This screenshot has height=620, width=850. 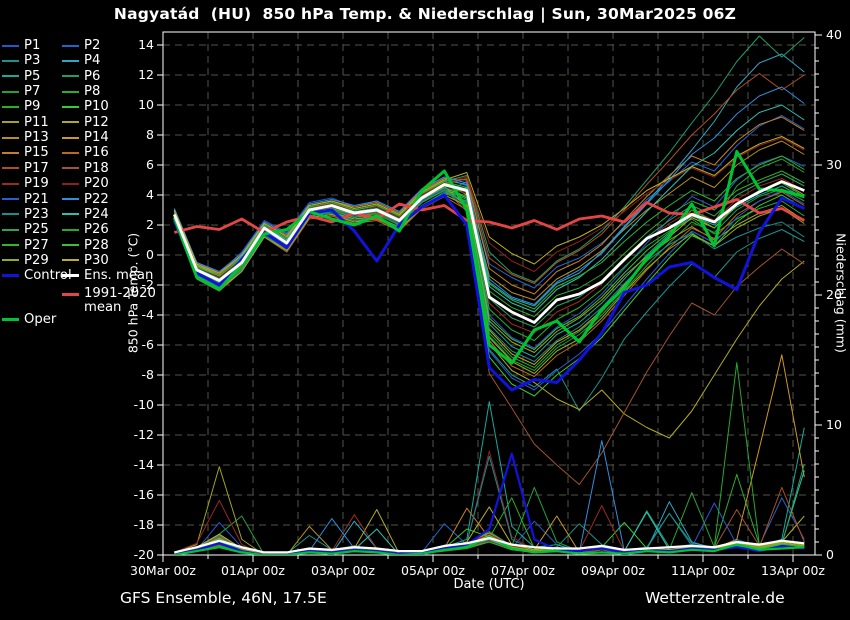 What do you see at coordinates (150, 134) in the screenshot?
I see `svg-text: 8` at bounding box center [150, 134].